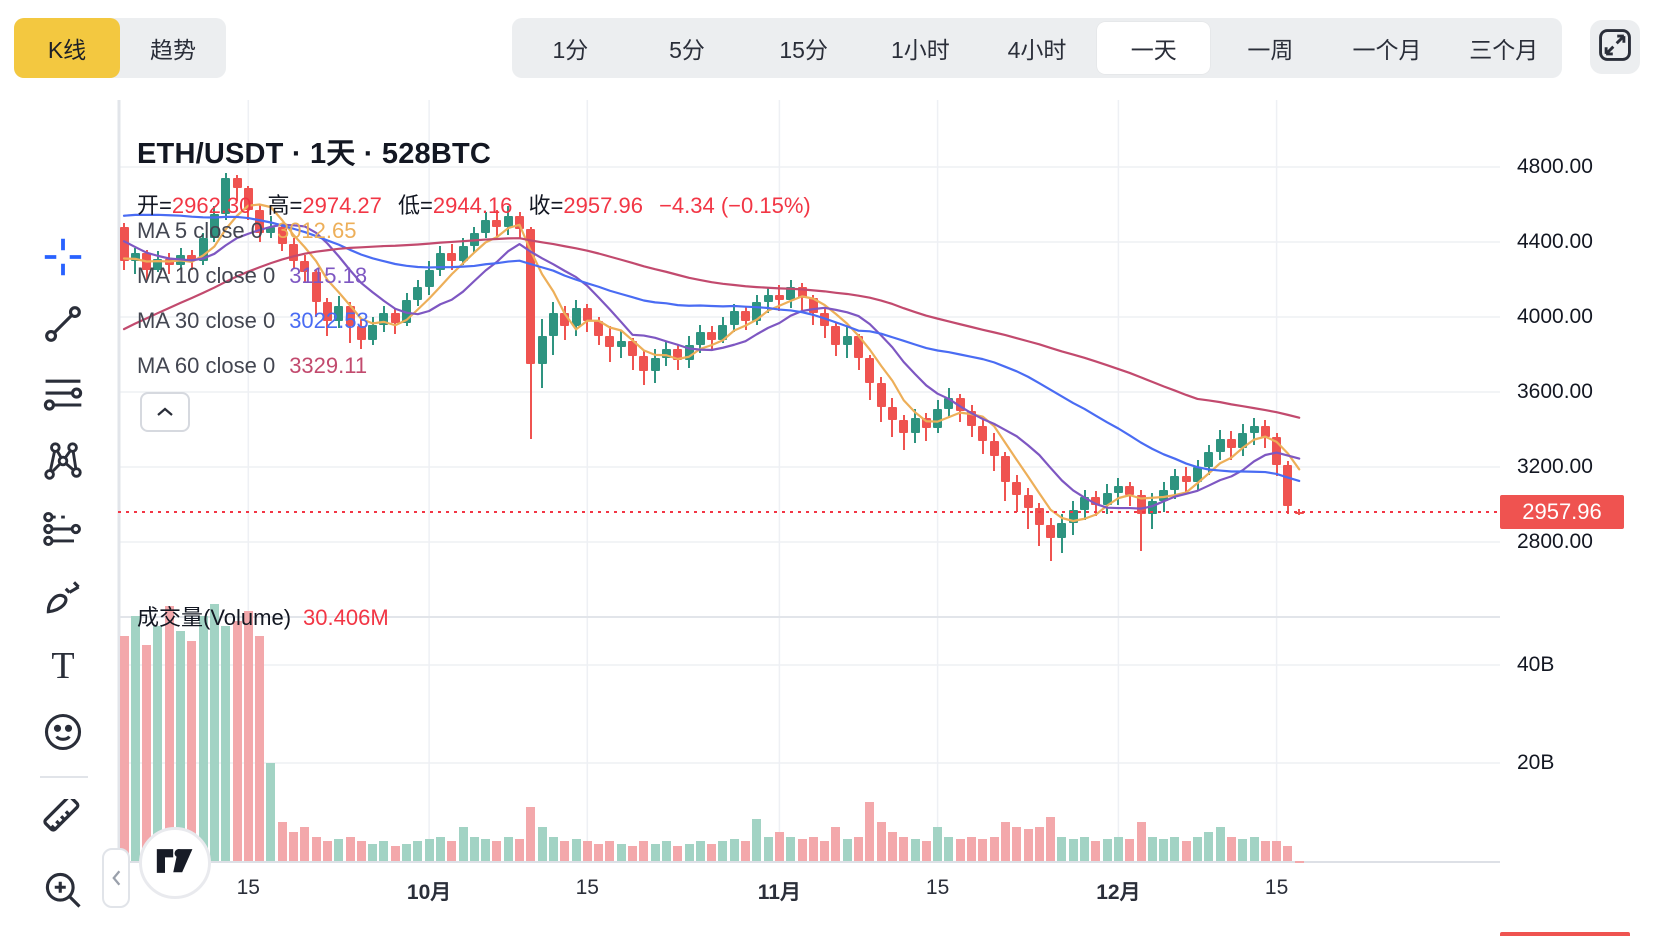 Image resolution: width=1668 pixels, height=936 pixels. Describe the element at coordinates (63, 666) in the screenshot. I see `text-tool-button: T` at that location.